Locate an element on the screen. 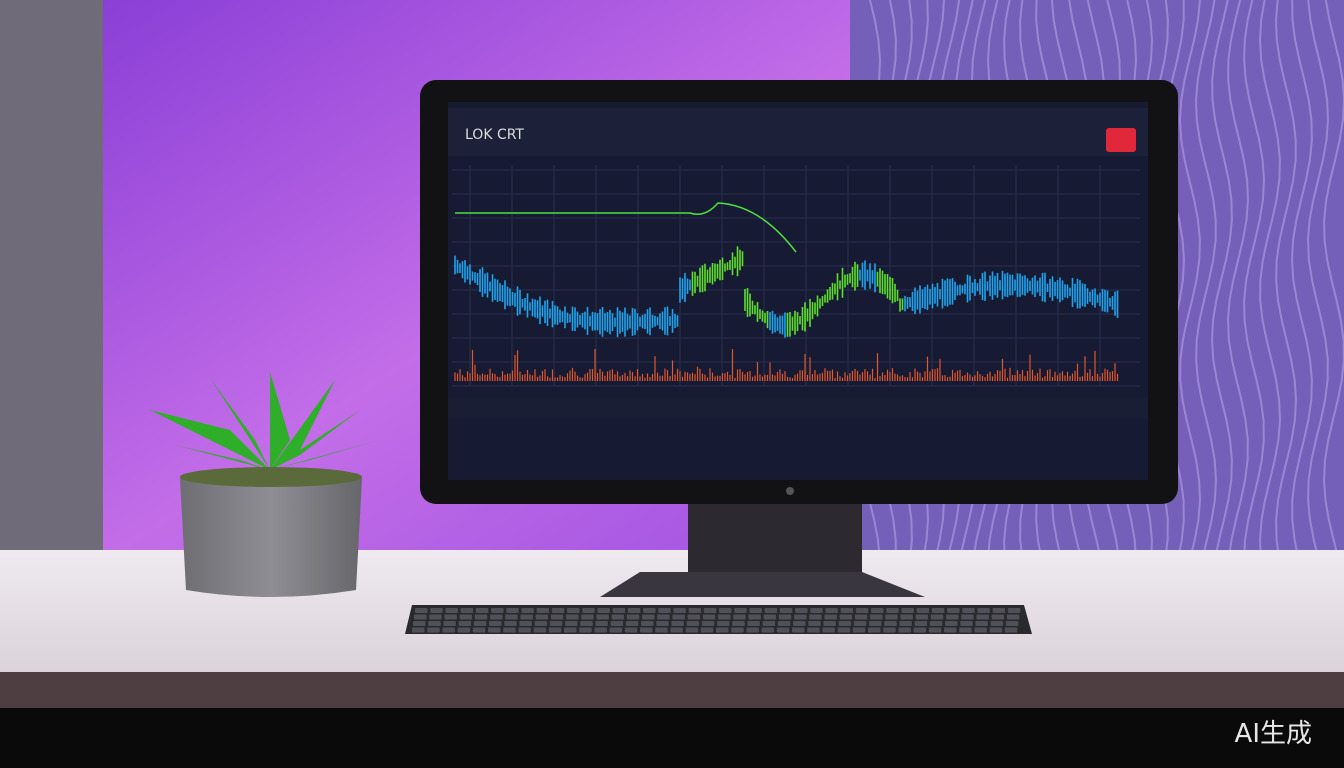  monitor-base is located at coordinates (762, 584).